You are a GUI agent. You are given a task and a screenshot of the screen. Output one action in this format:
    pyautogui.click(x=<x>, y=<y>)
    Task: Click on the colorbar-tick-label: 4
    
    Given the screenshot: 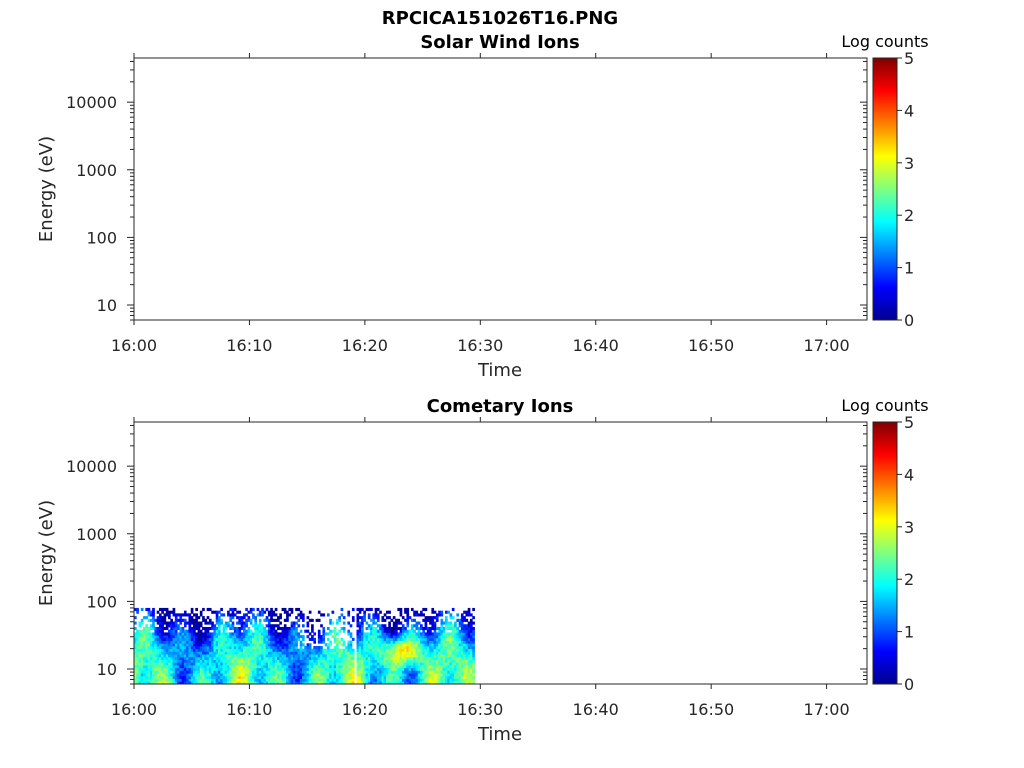 What is the action you would take?
    pyautogui.click(x=909, y=474)
    